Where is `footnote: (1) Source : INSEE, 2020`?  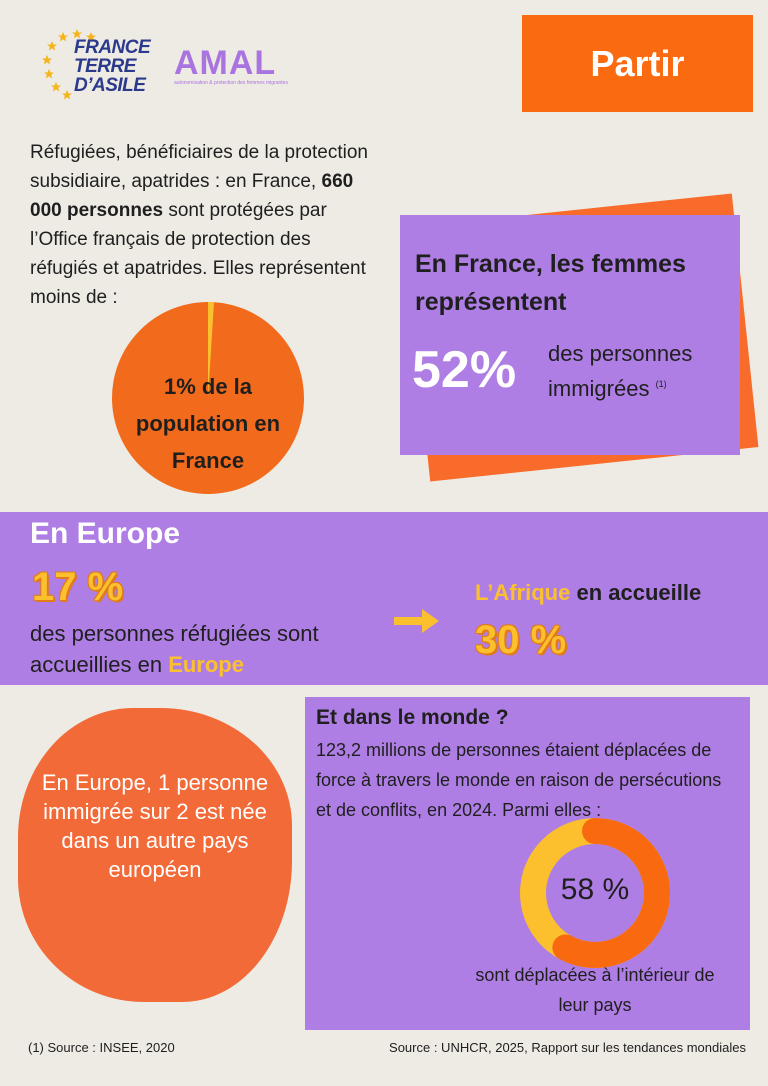
footnote: (1) Source : INSEE, 2020 is located at coordinates (101, 1047).